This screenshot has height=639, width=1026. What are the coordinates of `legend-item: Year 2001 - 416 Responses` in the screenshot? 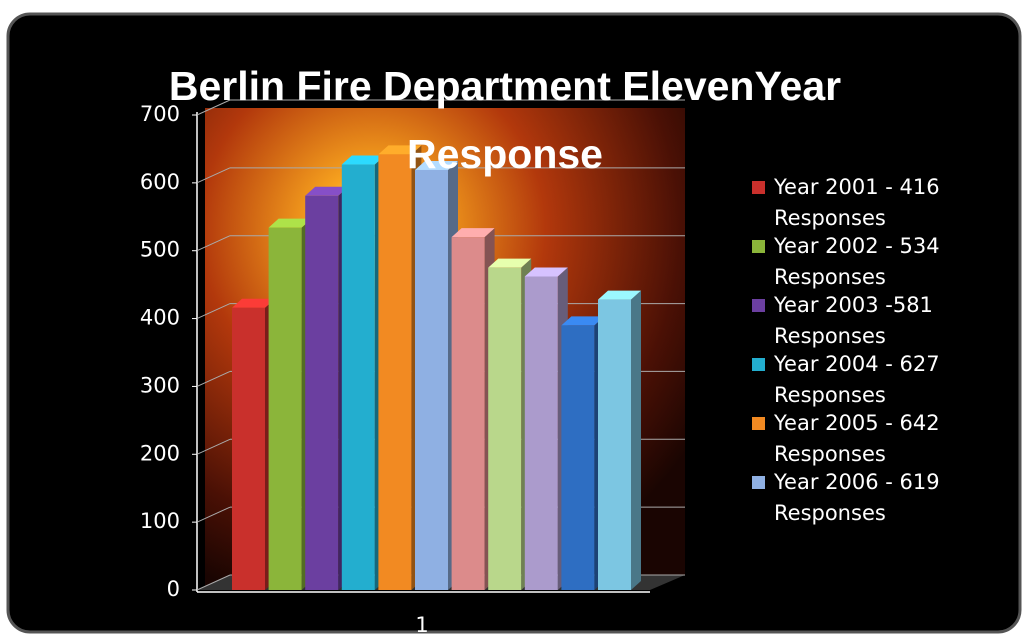 It's located at (859, 203).